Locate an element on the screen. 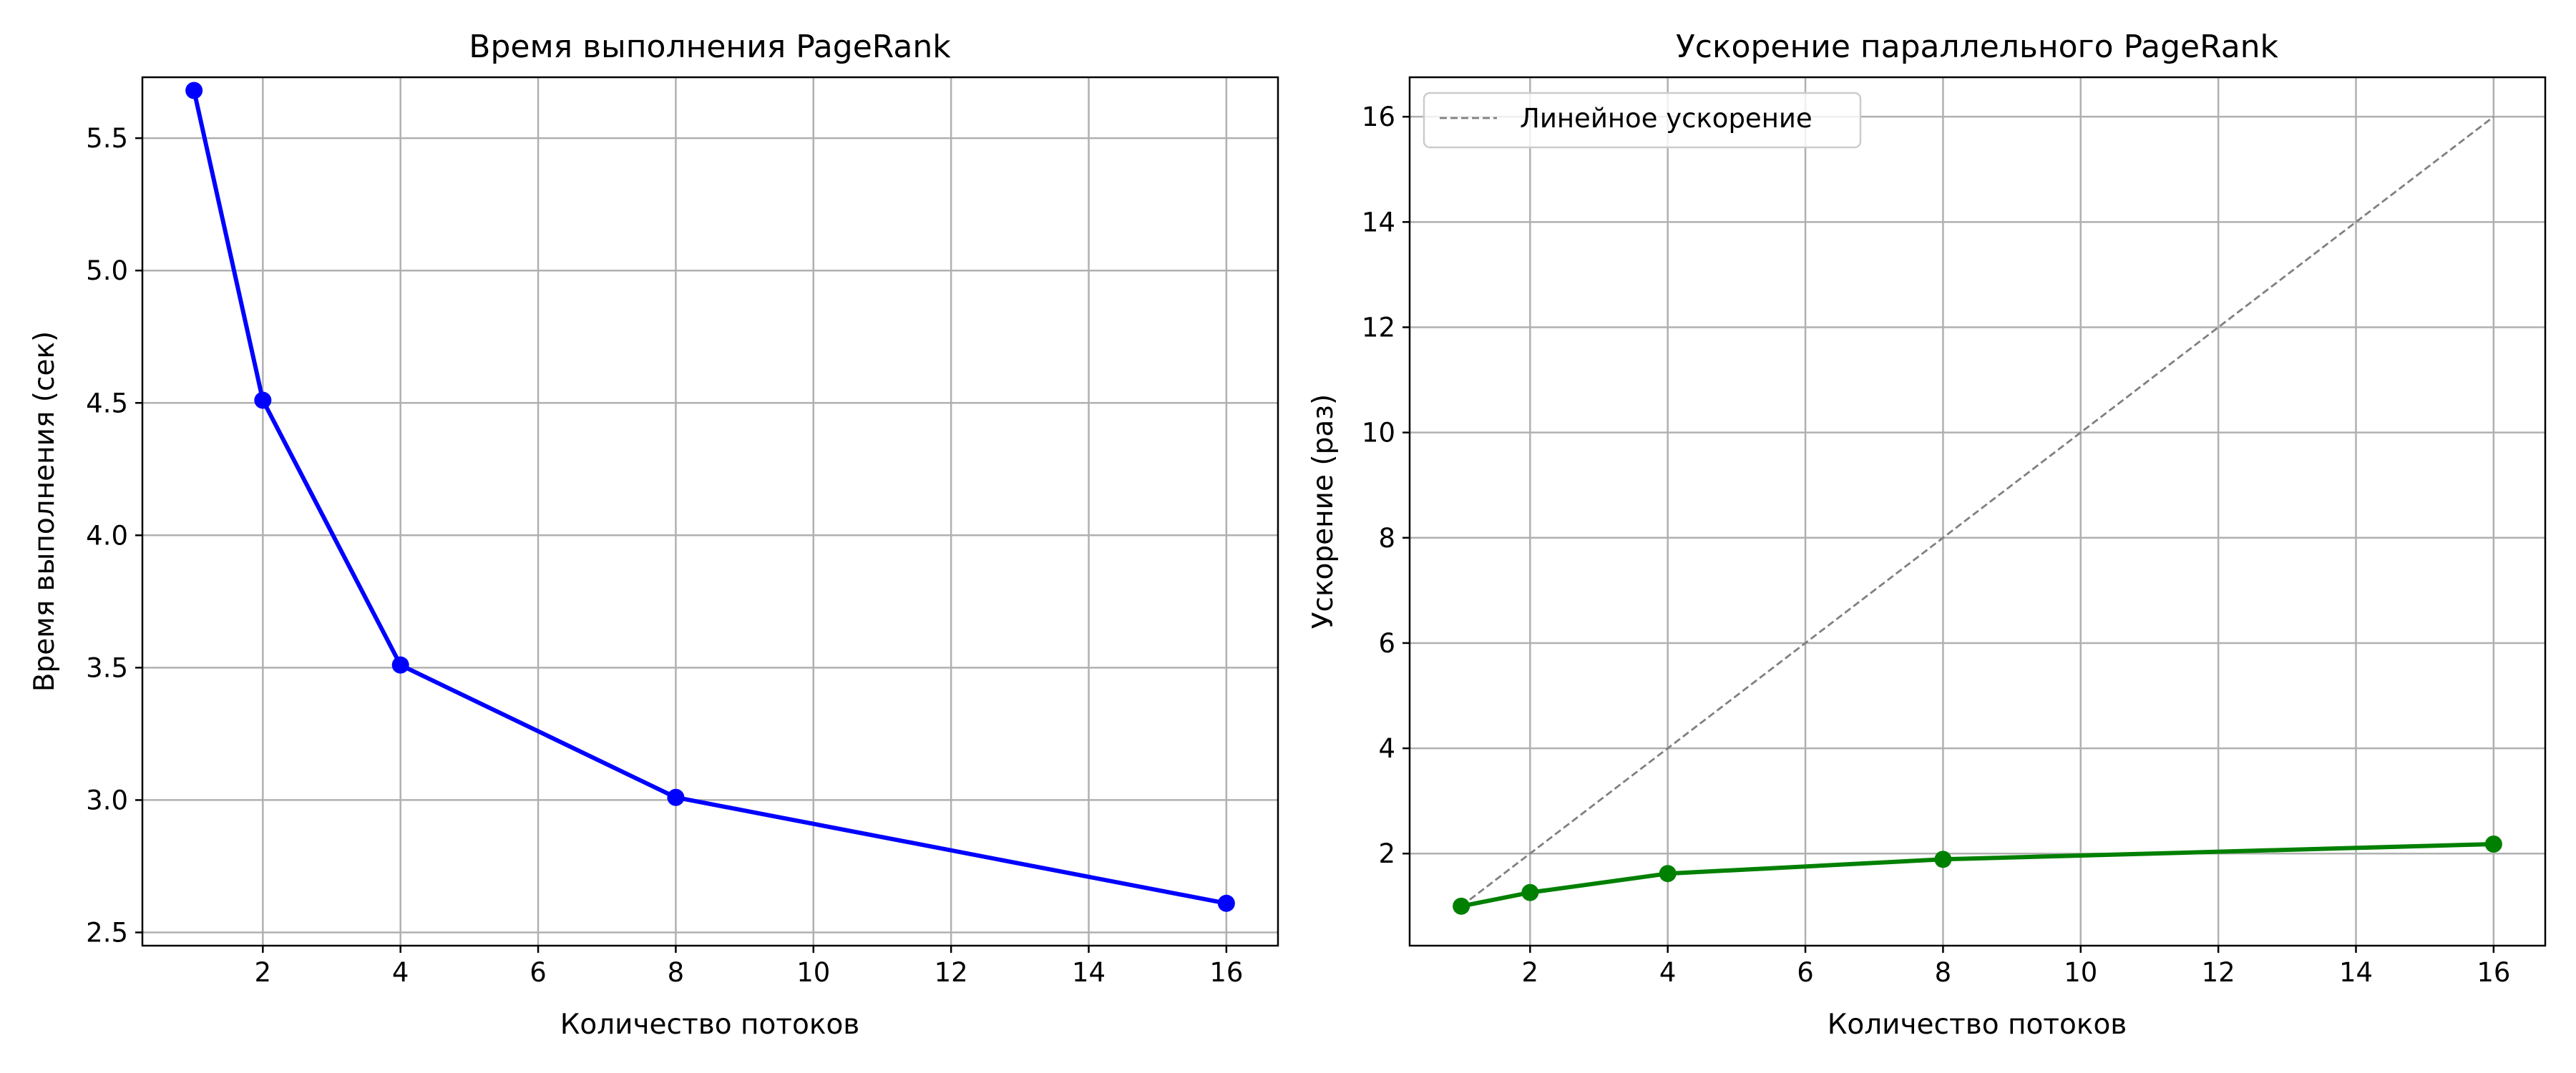  y-tick-label: 3.0 is located at coordinates (107, 800).